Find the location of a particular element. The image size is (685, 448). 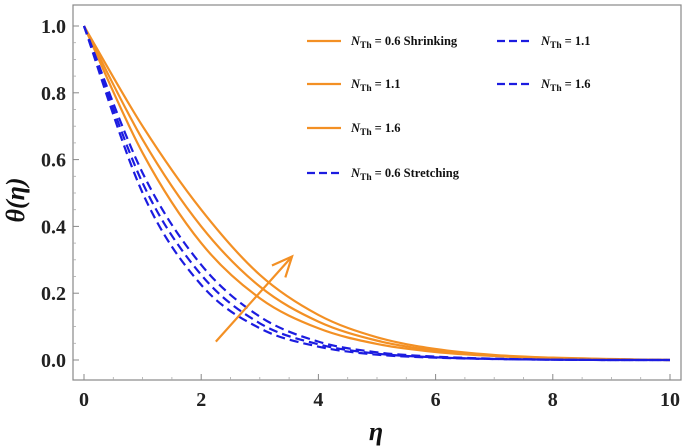

legend-label: NTh = 0.6 Stretching is located at coordinates (405, 174).